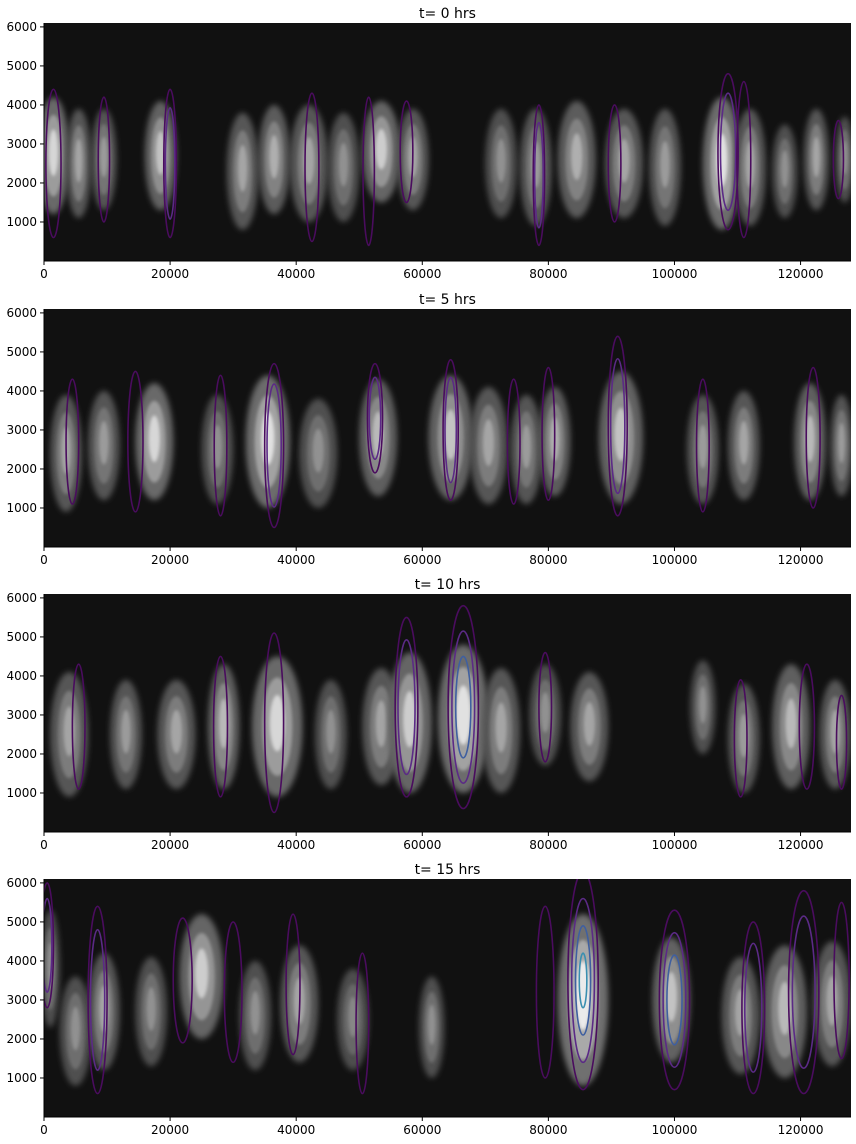 The width and height of the screenshot is (856, 1144). What do you see at coordinates (21, 352) in the screenshot?
I see `y-tick-label: 5000` at bounding box center [21, 352].